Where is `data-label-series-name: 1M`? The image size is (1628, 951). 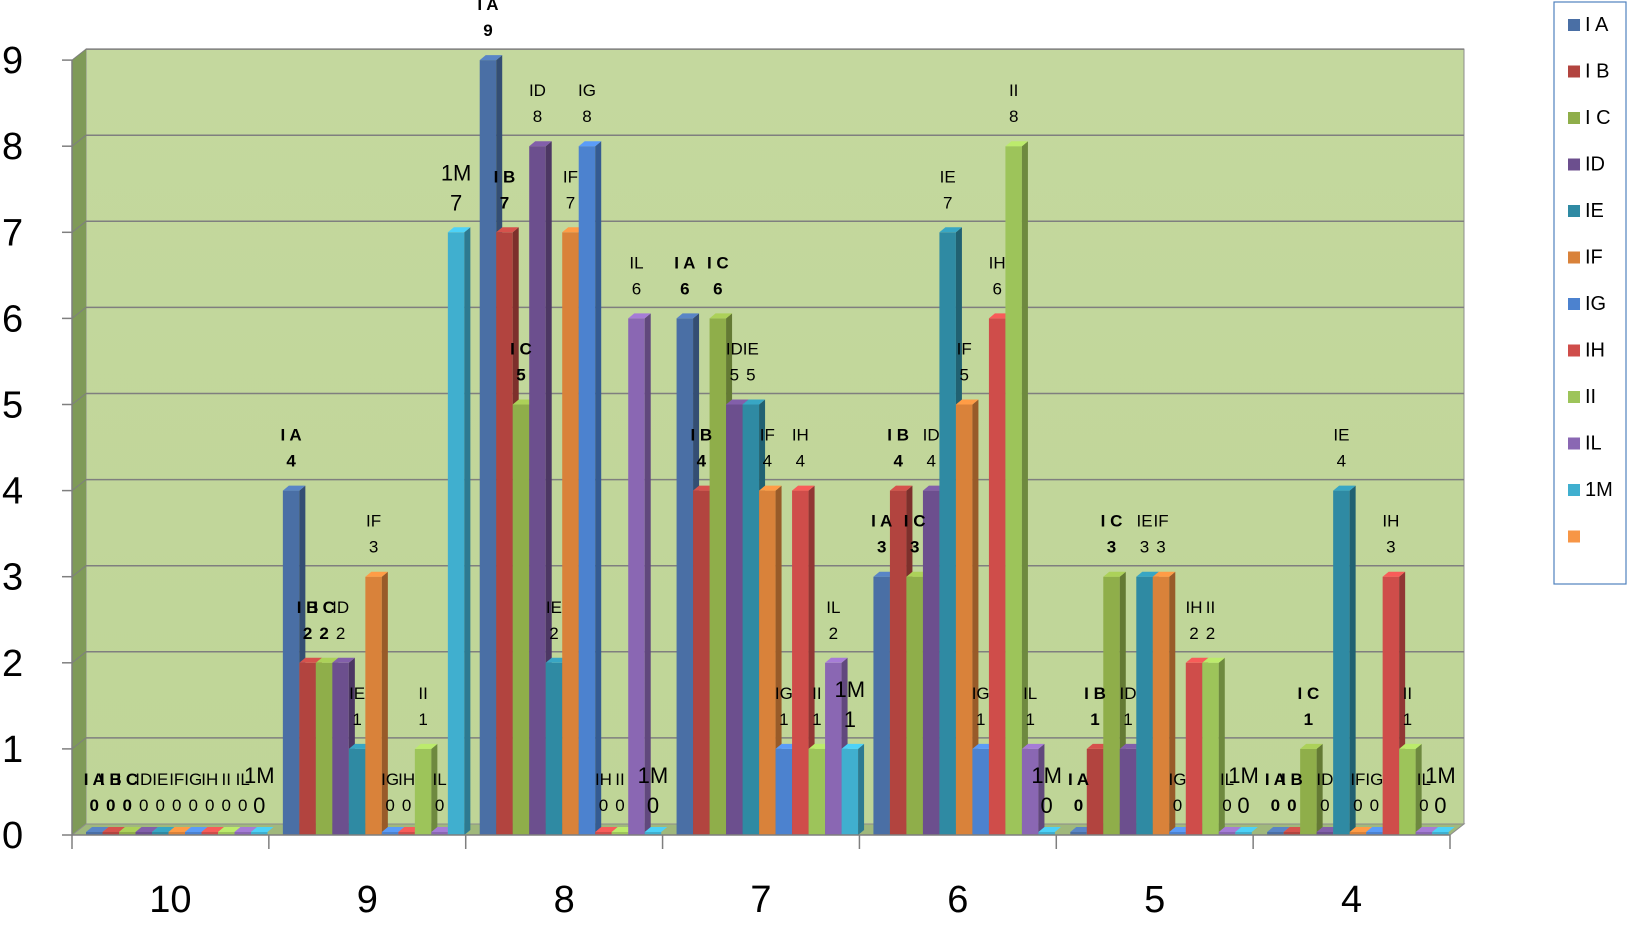
data-label-series-name: 1M is located at coordinates (850, 689).